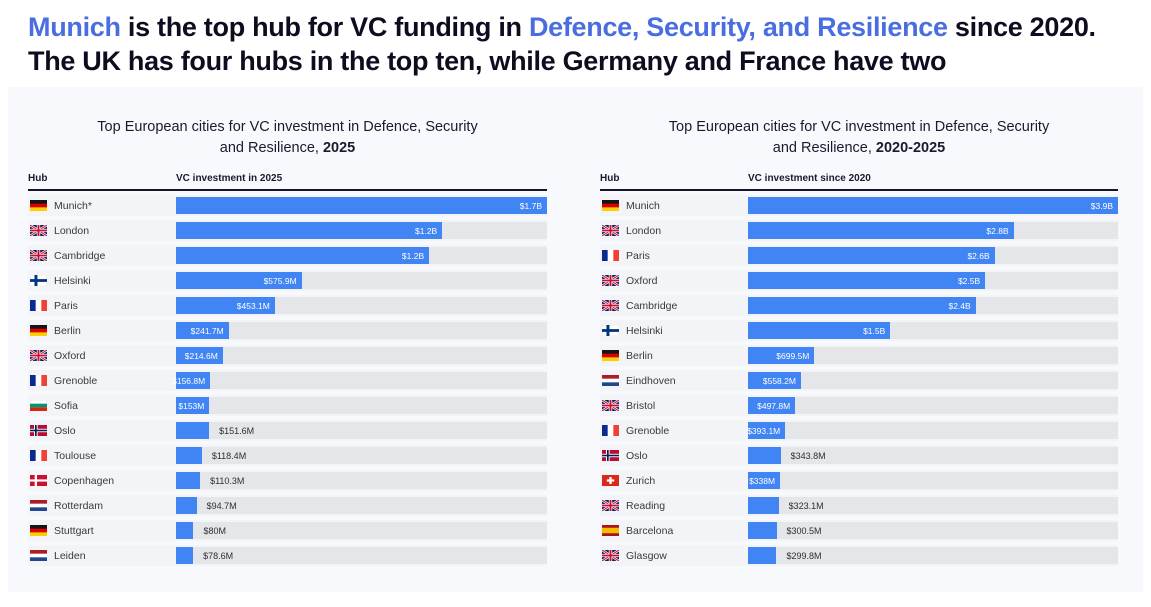 This screenshot has width=1151, height=607. What do you see at coordinates (287, 205) in the screenshot?
I see `chart-row: Munich* $1.7B` at bounding box center [287, 205].